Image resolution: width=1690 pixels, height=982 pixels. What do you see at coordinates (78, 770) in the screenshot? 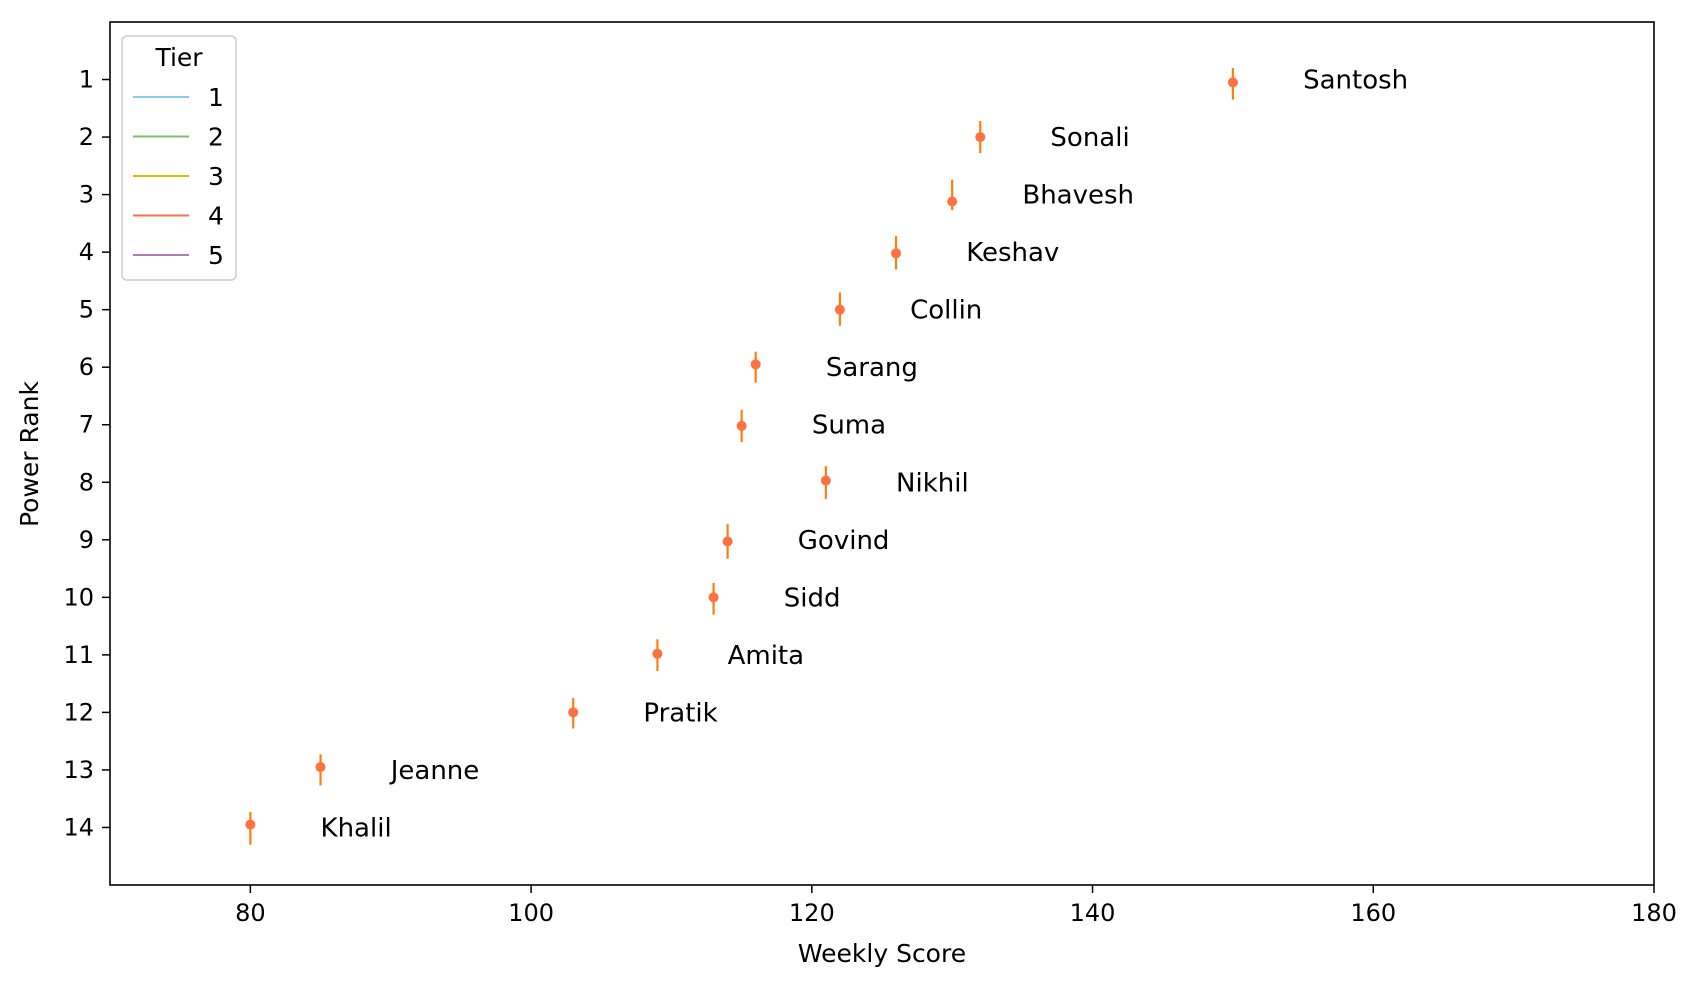
I see `y-tick-label: 13` at bounding box center [78, 770].